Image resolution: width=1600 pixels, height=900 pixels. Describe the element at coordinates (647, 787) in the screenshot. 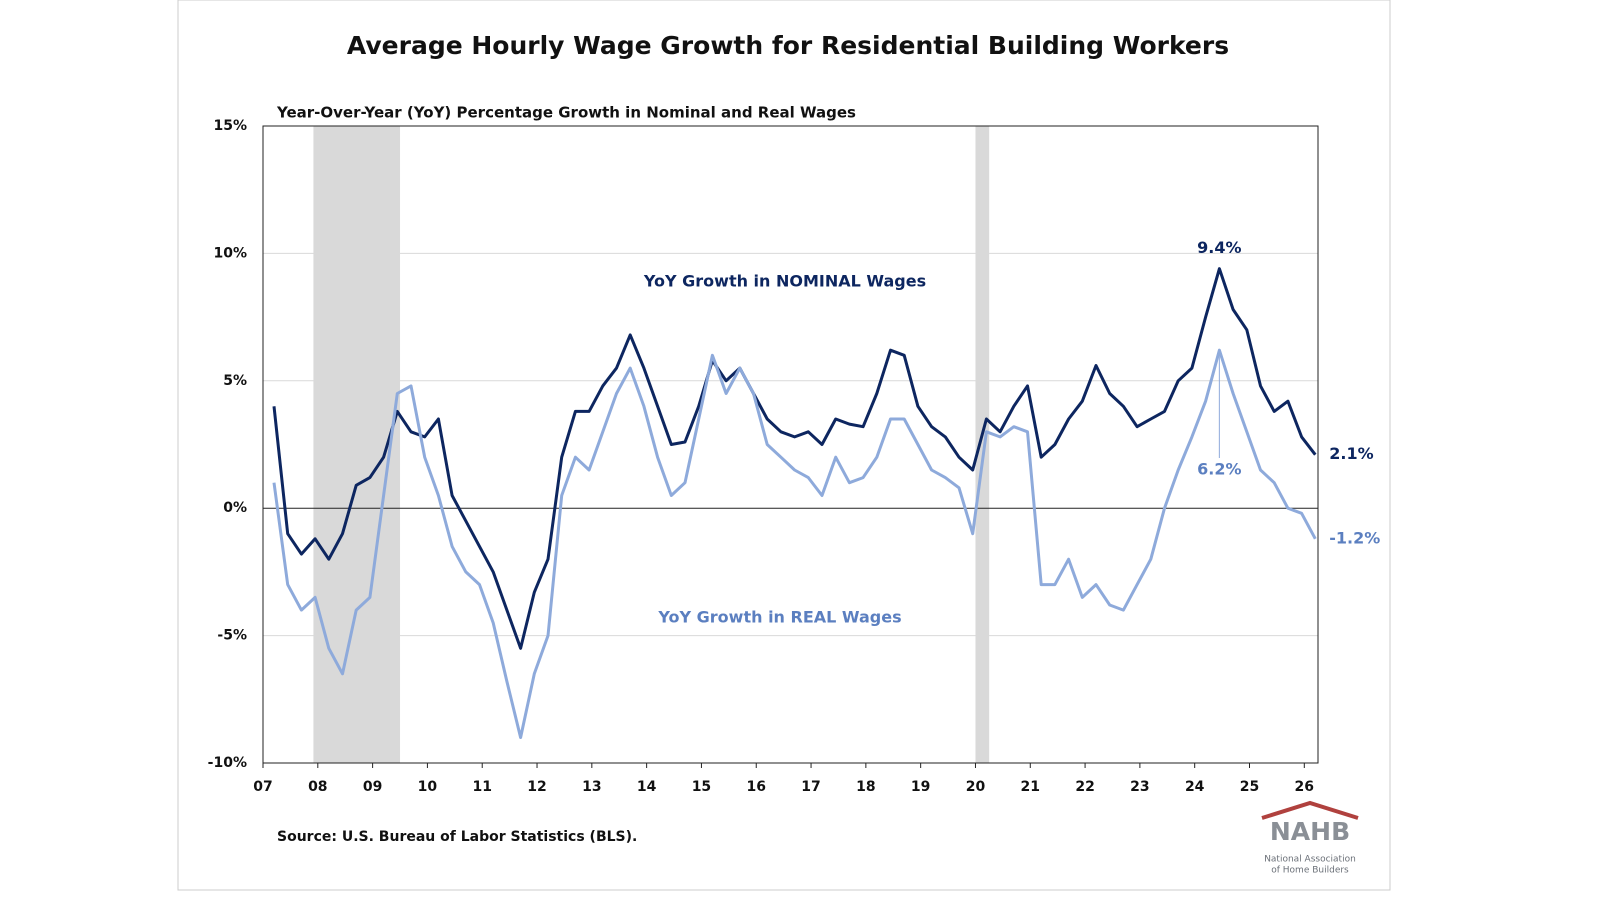

I see `x-tick-label: 14` at that location.